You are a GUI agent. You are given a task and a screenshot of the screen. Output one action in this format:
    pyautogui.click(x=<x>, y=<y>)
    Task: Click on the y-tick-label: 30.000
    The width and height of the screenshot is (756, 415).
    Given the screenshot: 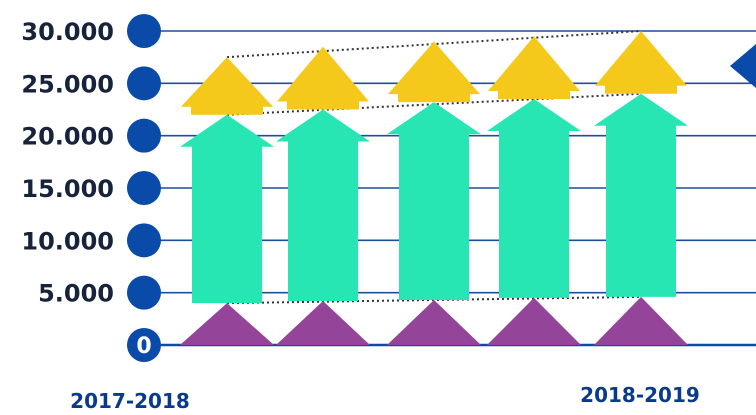 What is the action you would take?
    pyautogui.click(x=67, y=32)
    